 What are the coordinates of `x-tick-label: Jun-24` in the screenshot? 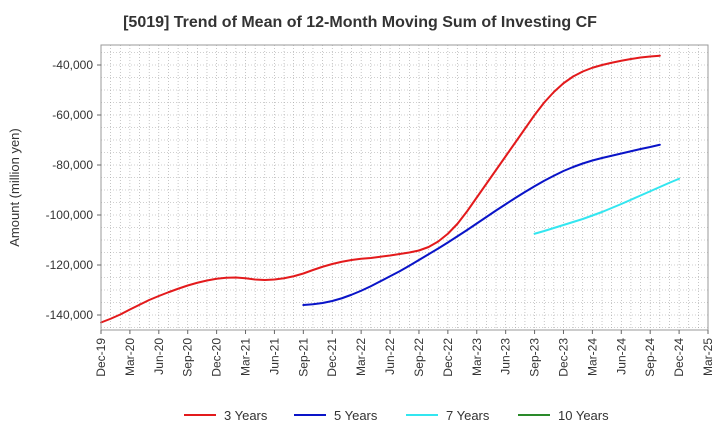 It's located at (621, 356).